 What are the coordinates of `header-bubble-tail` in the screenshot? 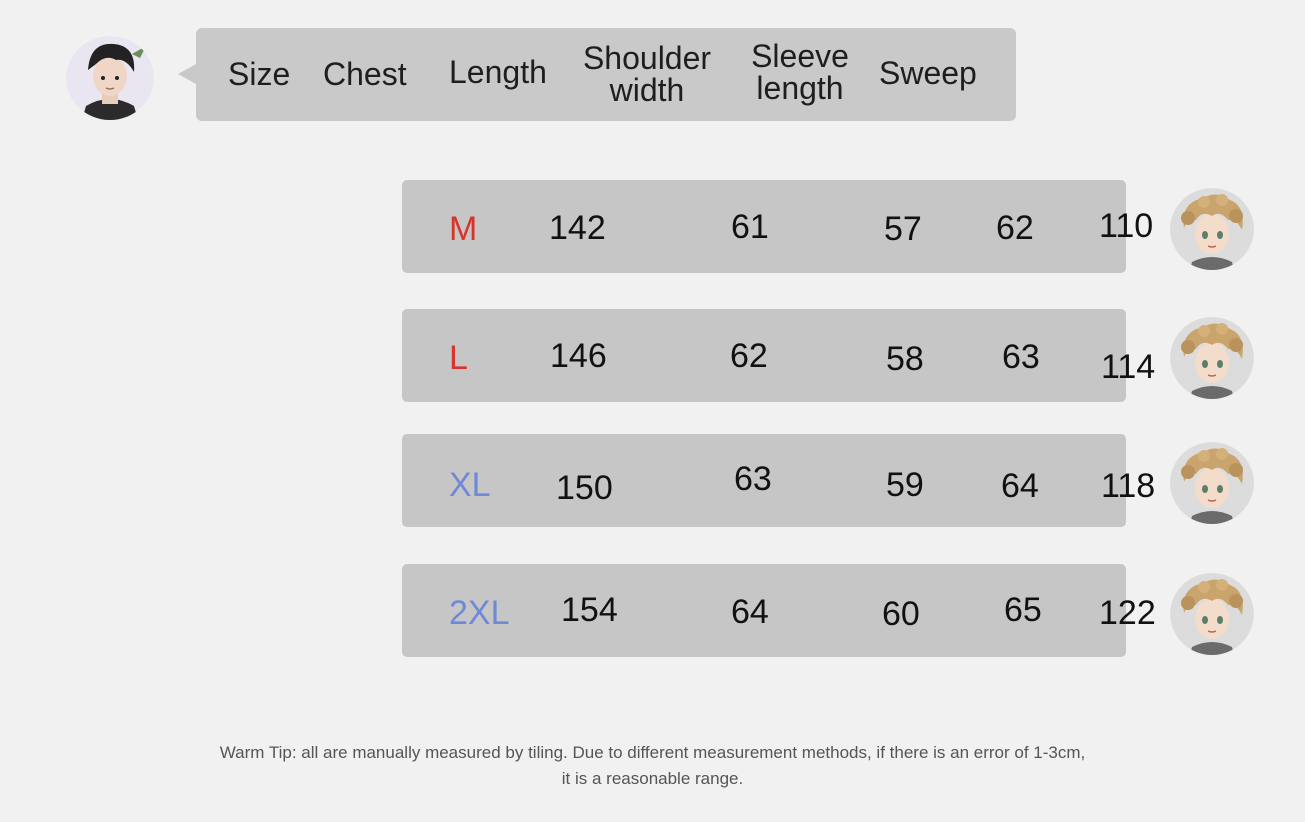 It's located at (187, 74).